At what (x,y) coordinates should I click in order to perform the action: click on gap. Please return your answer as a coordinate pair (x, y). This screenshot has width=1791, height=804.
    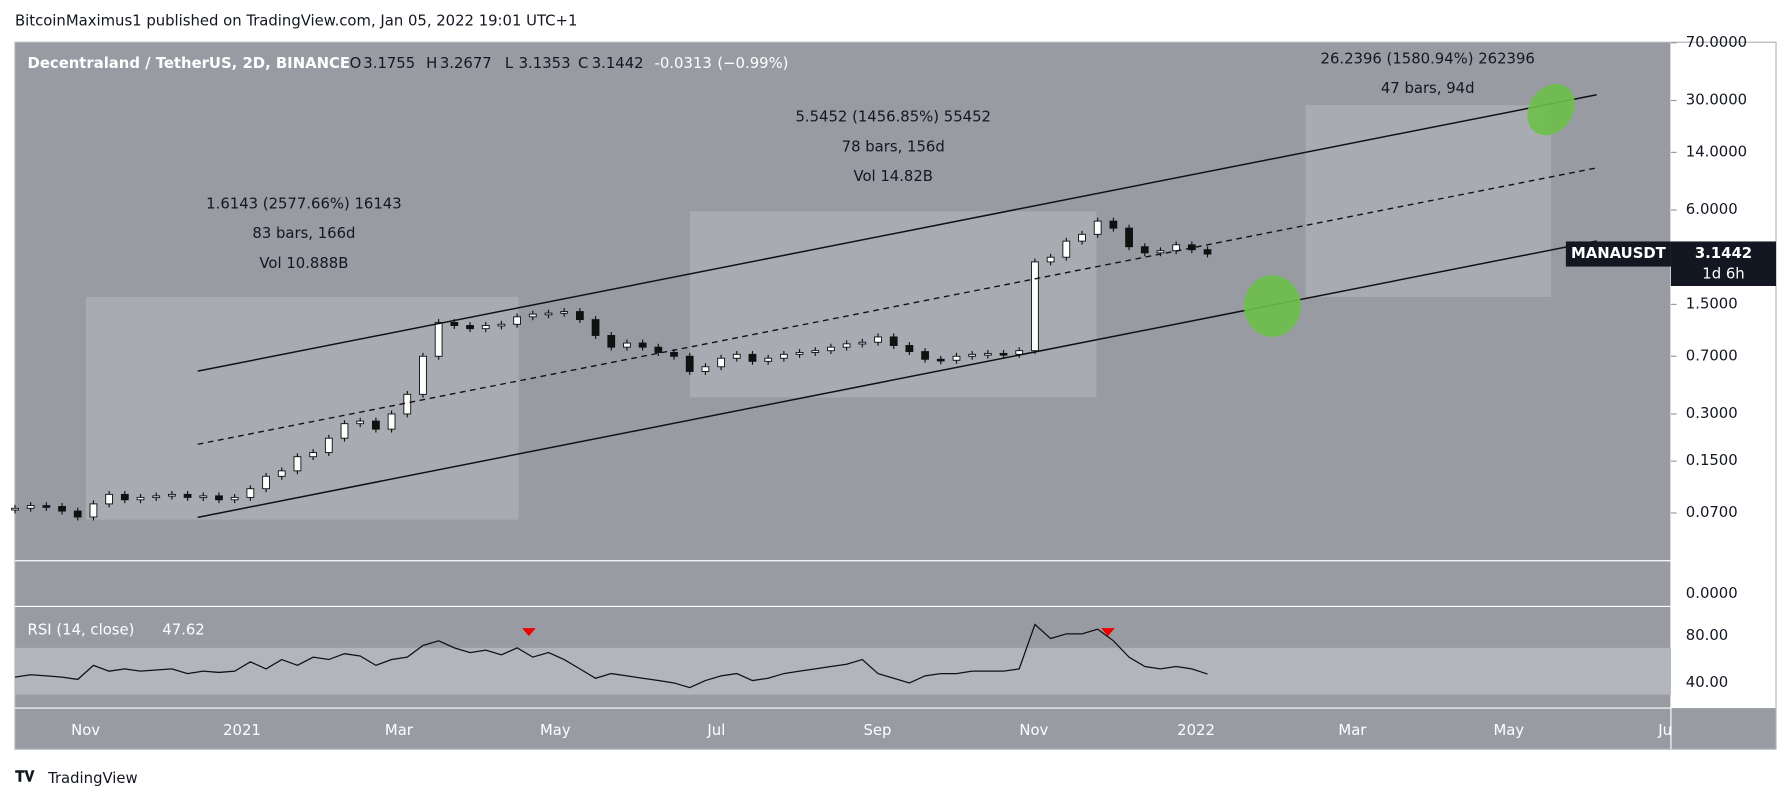
    Looking at the image, I should click on (842, 583).